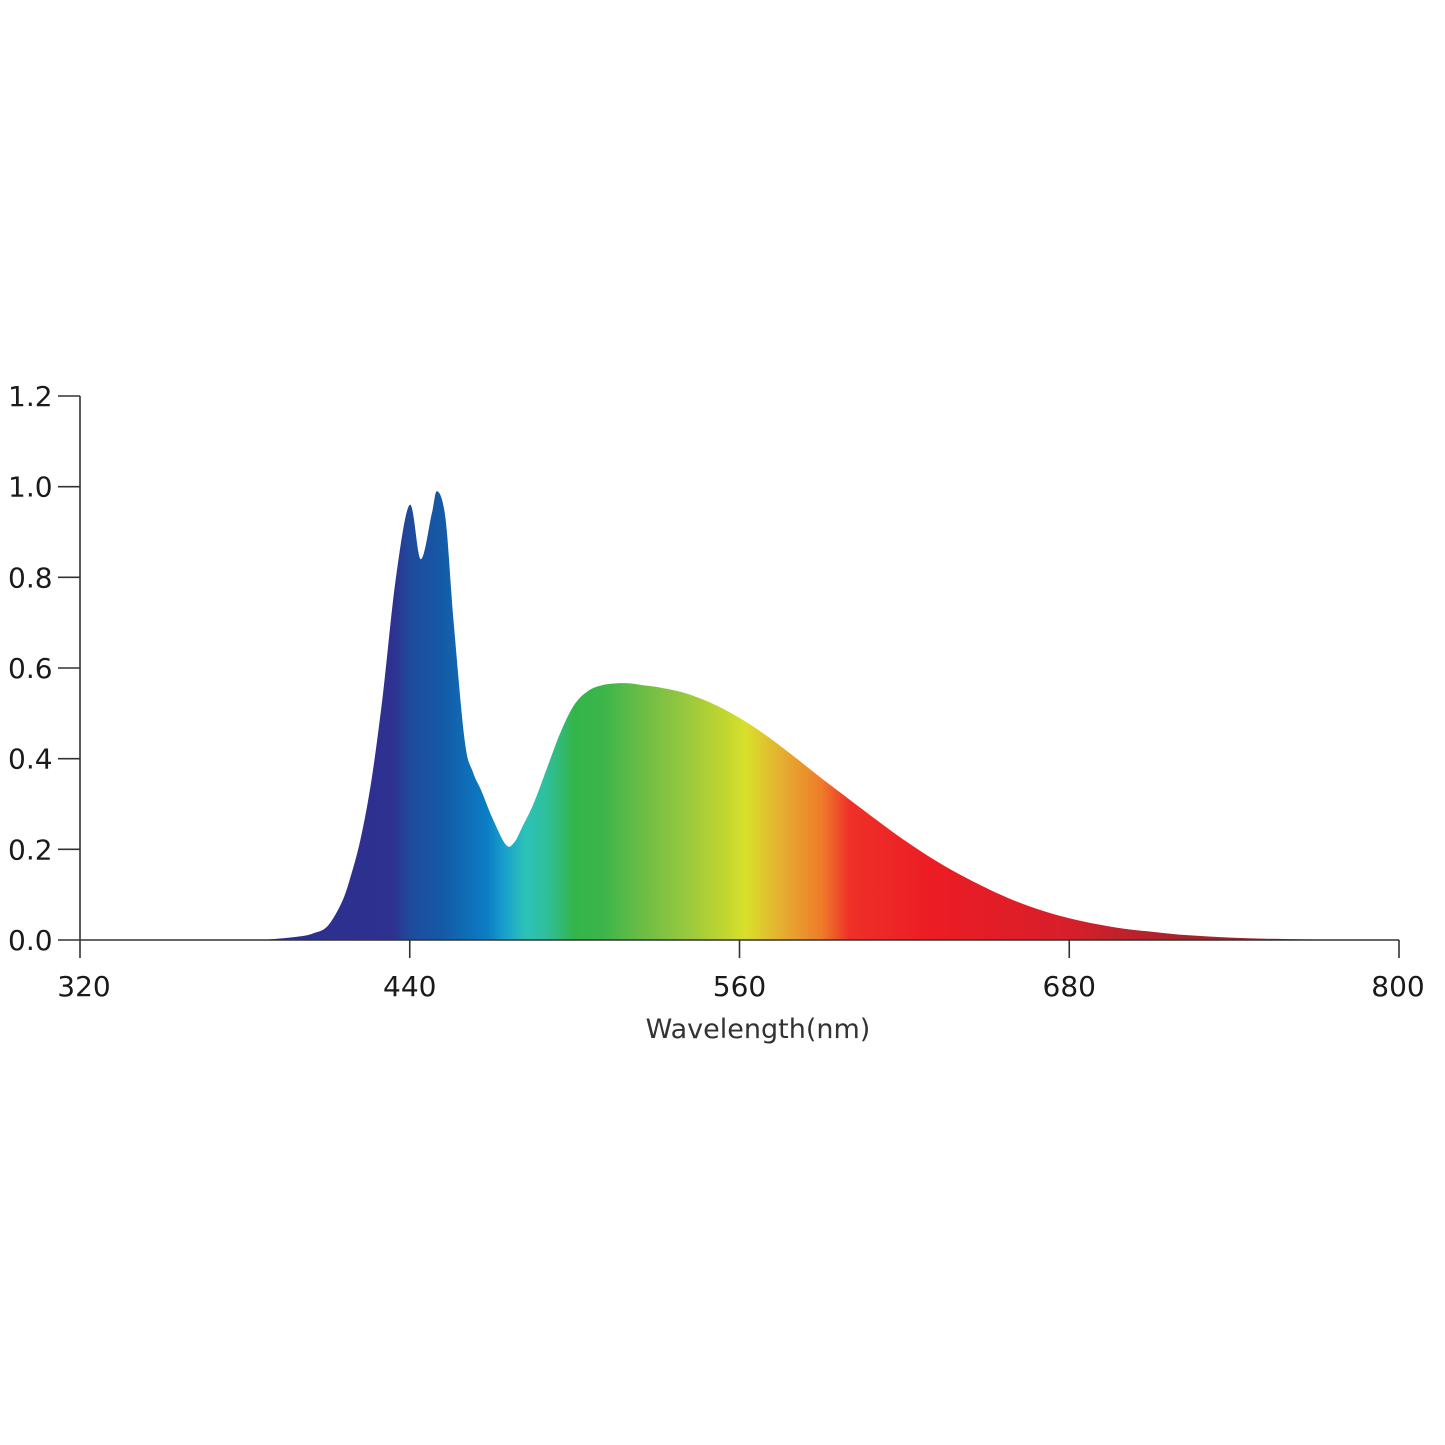  I want to click on x-tick-label: 440, so click(409, 986).